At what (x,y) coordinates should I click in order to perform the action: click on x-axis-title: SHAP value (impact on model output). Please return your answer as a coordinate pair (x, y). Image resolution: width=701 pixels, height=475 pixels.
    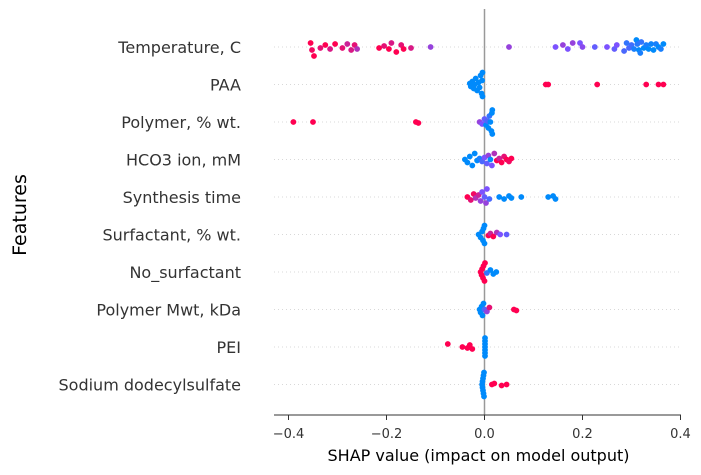
    Looking at the image, I should click on (479, 455).